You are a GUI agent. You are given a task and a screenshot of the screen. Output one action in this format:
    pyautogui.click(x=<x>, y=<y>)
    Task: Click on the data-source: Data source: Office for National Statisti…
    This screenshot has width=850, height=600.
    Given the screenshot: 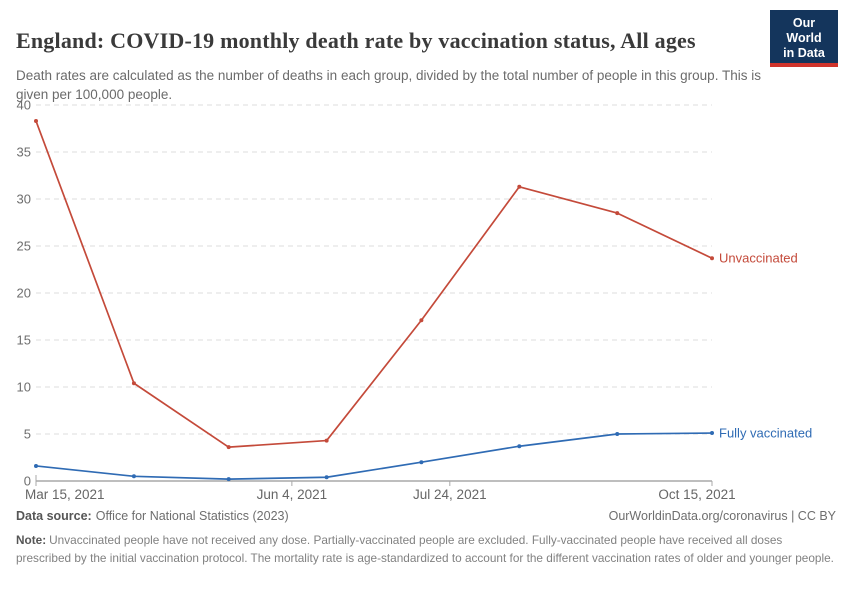 What is the action you would take?
    pyautogui.click(x=152, y=516)
    